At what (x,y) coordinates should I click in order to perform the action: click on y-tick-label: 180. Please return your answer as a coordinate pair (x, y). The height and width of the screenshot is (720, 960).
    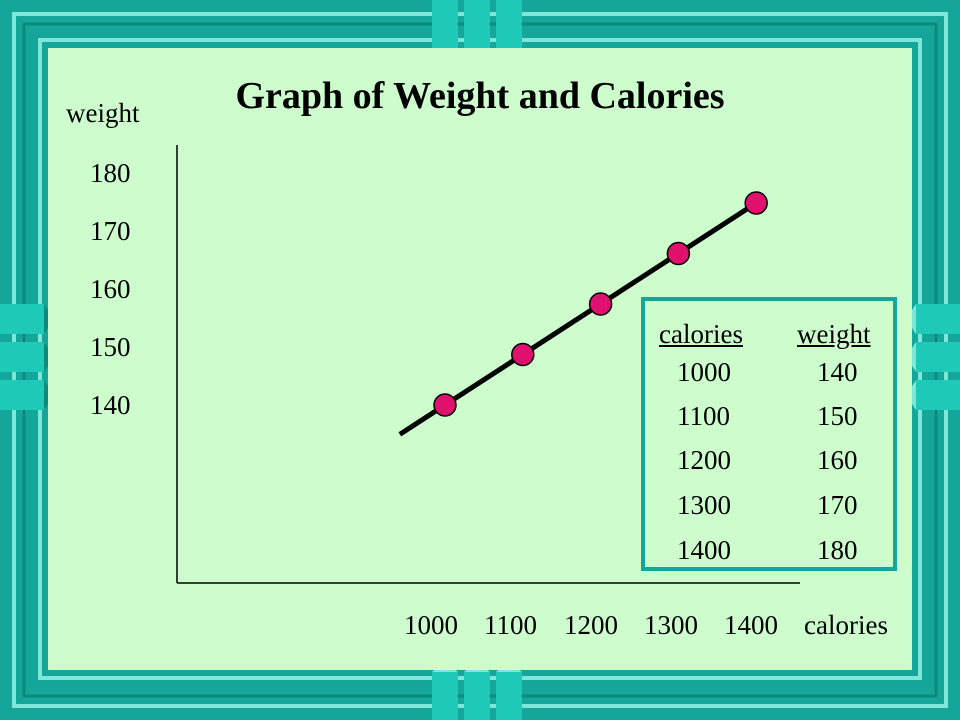
    Looking at the image, I should click on (110, 173).